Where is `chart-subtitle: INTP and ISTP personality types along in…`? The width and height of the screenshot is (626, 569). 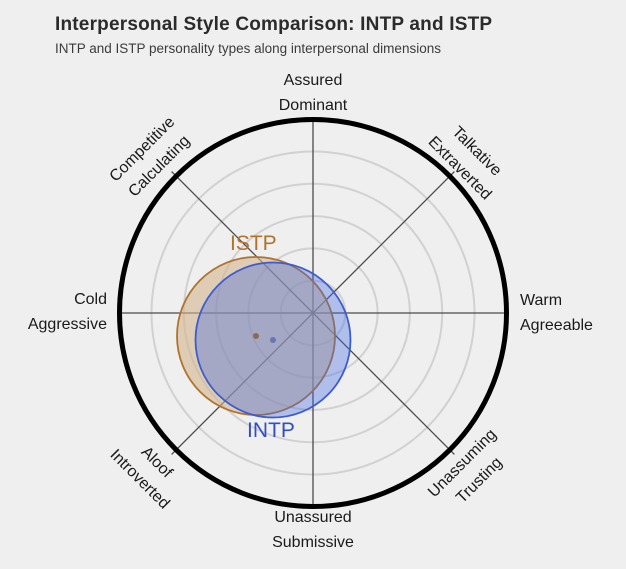
chart-subtitle: INTP and ISTP personality types along in… is located at coordinates (248, 48).